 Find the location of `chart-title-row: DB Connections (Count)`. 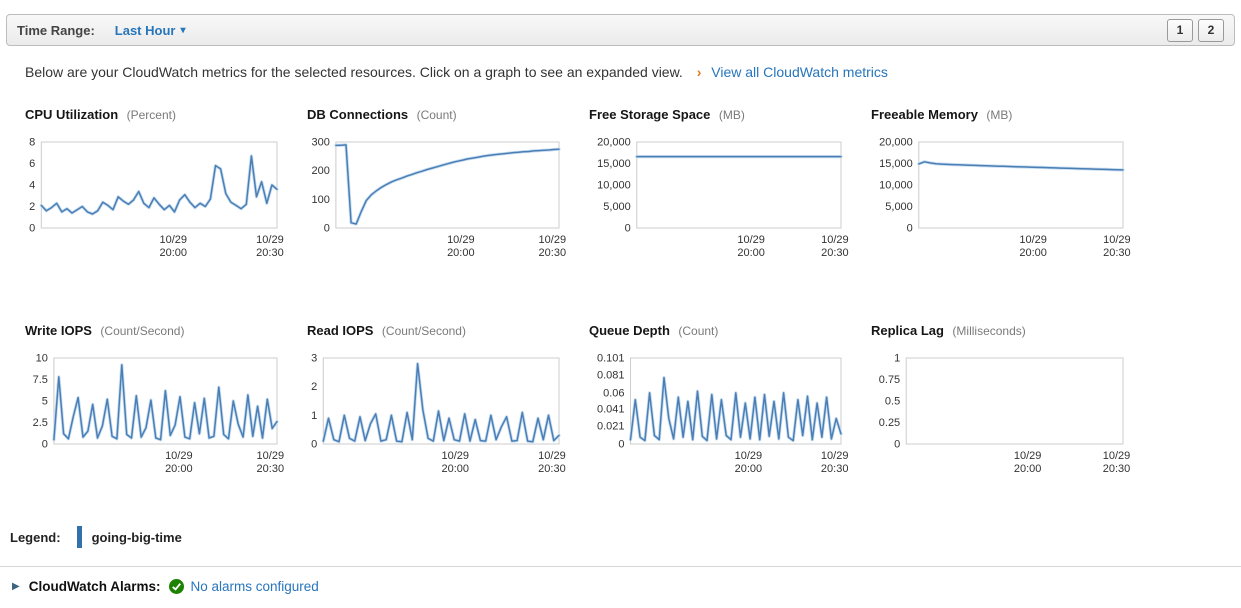

chart-title-row: DB Connections (Count) is located at coordinates (440, 115).